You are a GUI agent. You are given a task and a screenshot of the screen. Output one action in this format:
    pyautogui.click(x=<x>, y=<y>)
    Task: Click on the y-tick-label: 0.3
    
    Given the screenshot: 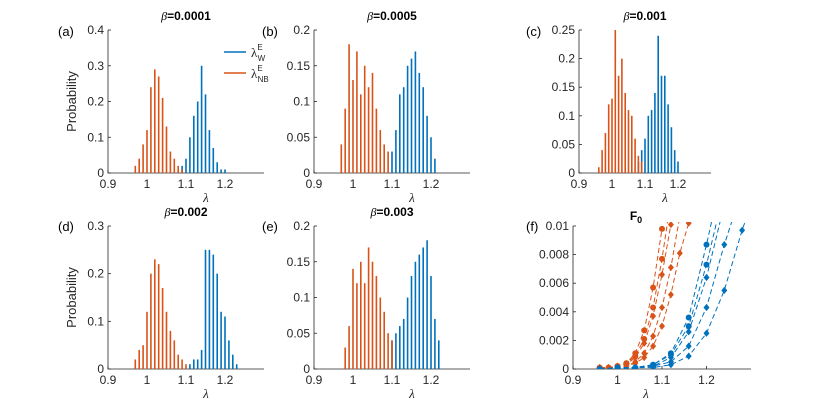 What is the action you would take?
    pyautogui.click(x=95, y=66)
    